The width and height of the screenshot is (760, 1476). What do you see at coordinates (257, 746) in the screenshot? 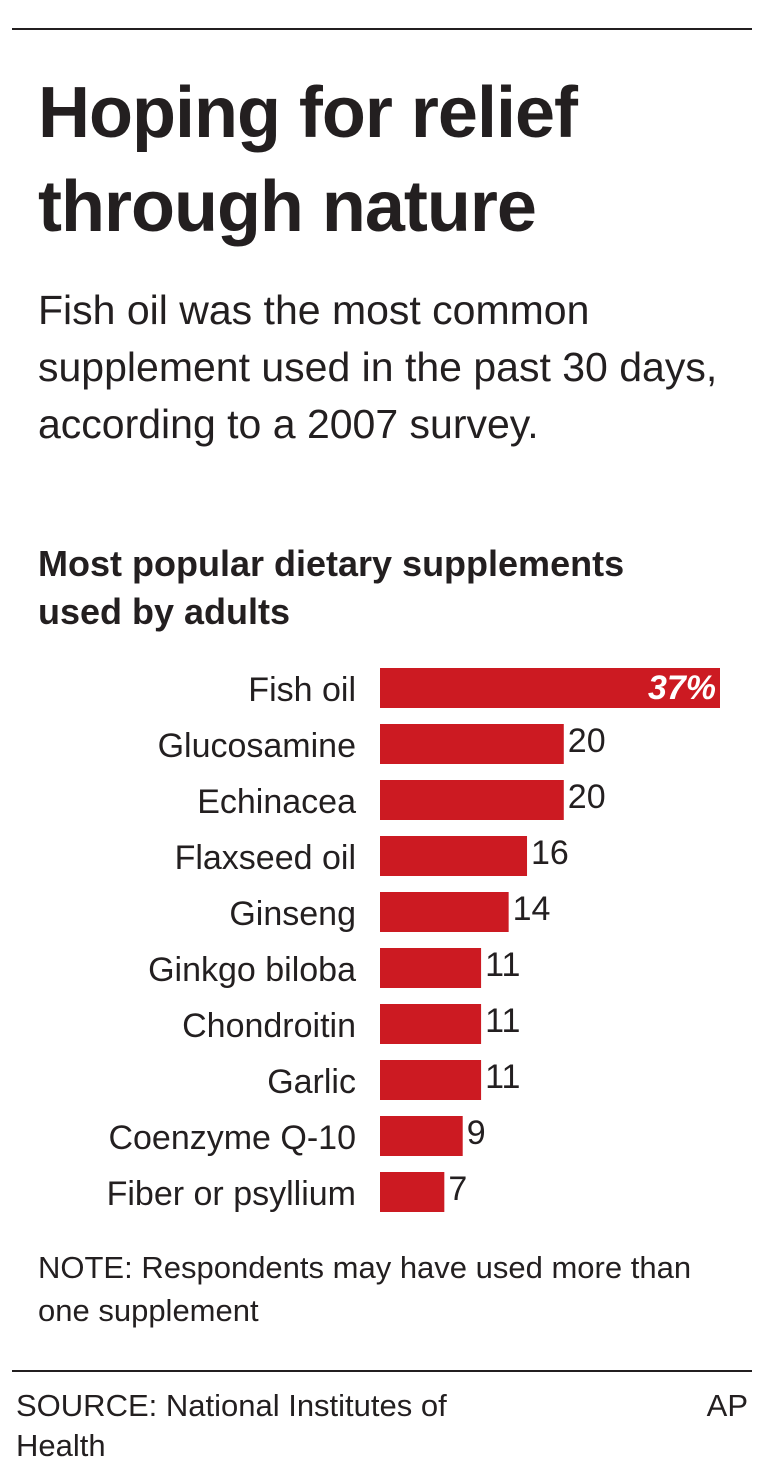
I see `category-label: Glucosamine` at bounding box center [257, 746].